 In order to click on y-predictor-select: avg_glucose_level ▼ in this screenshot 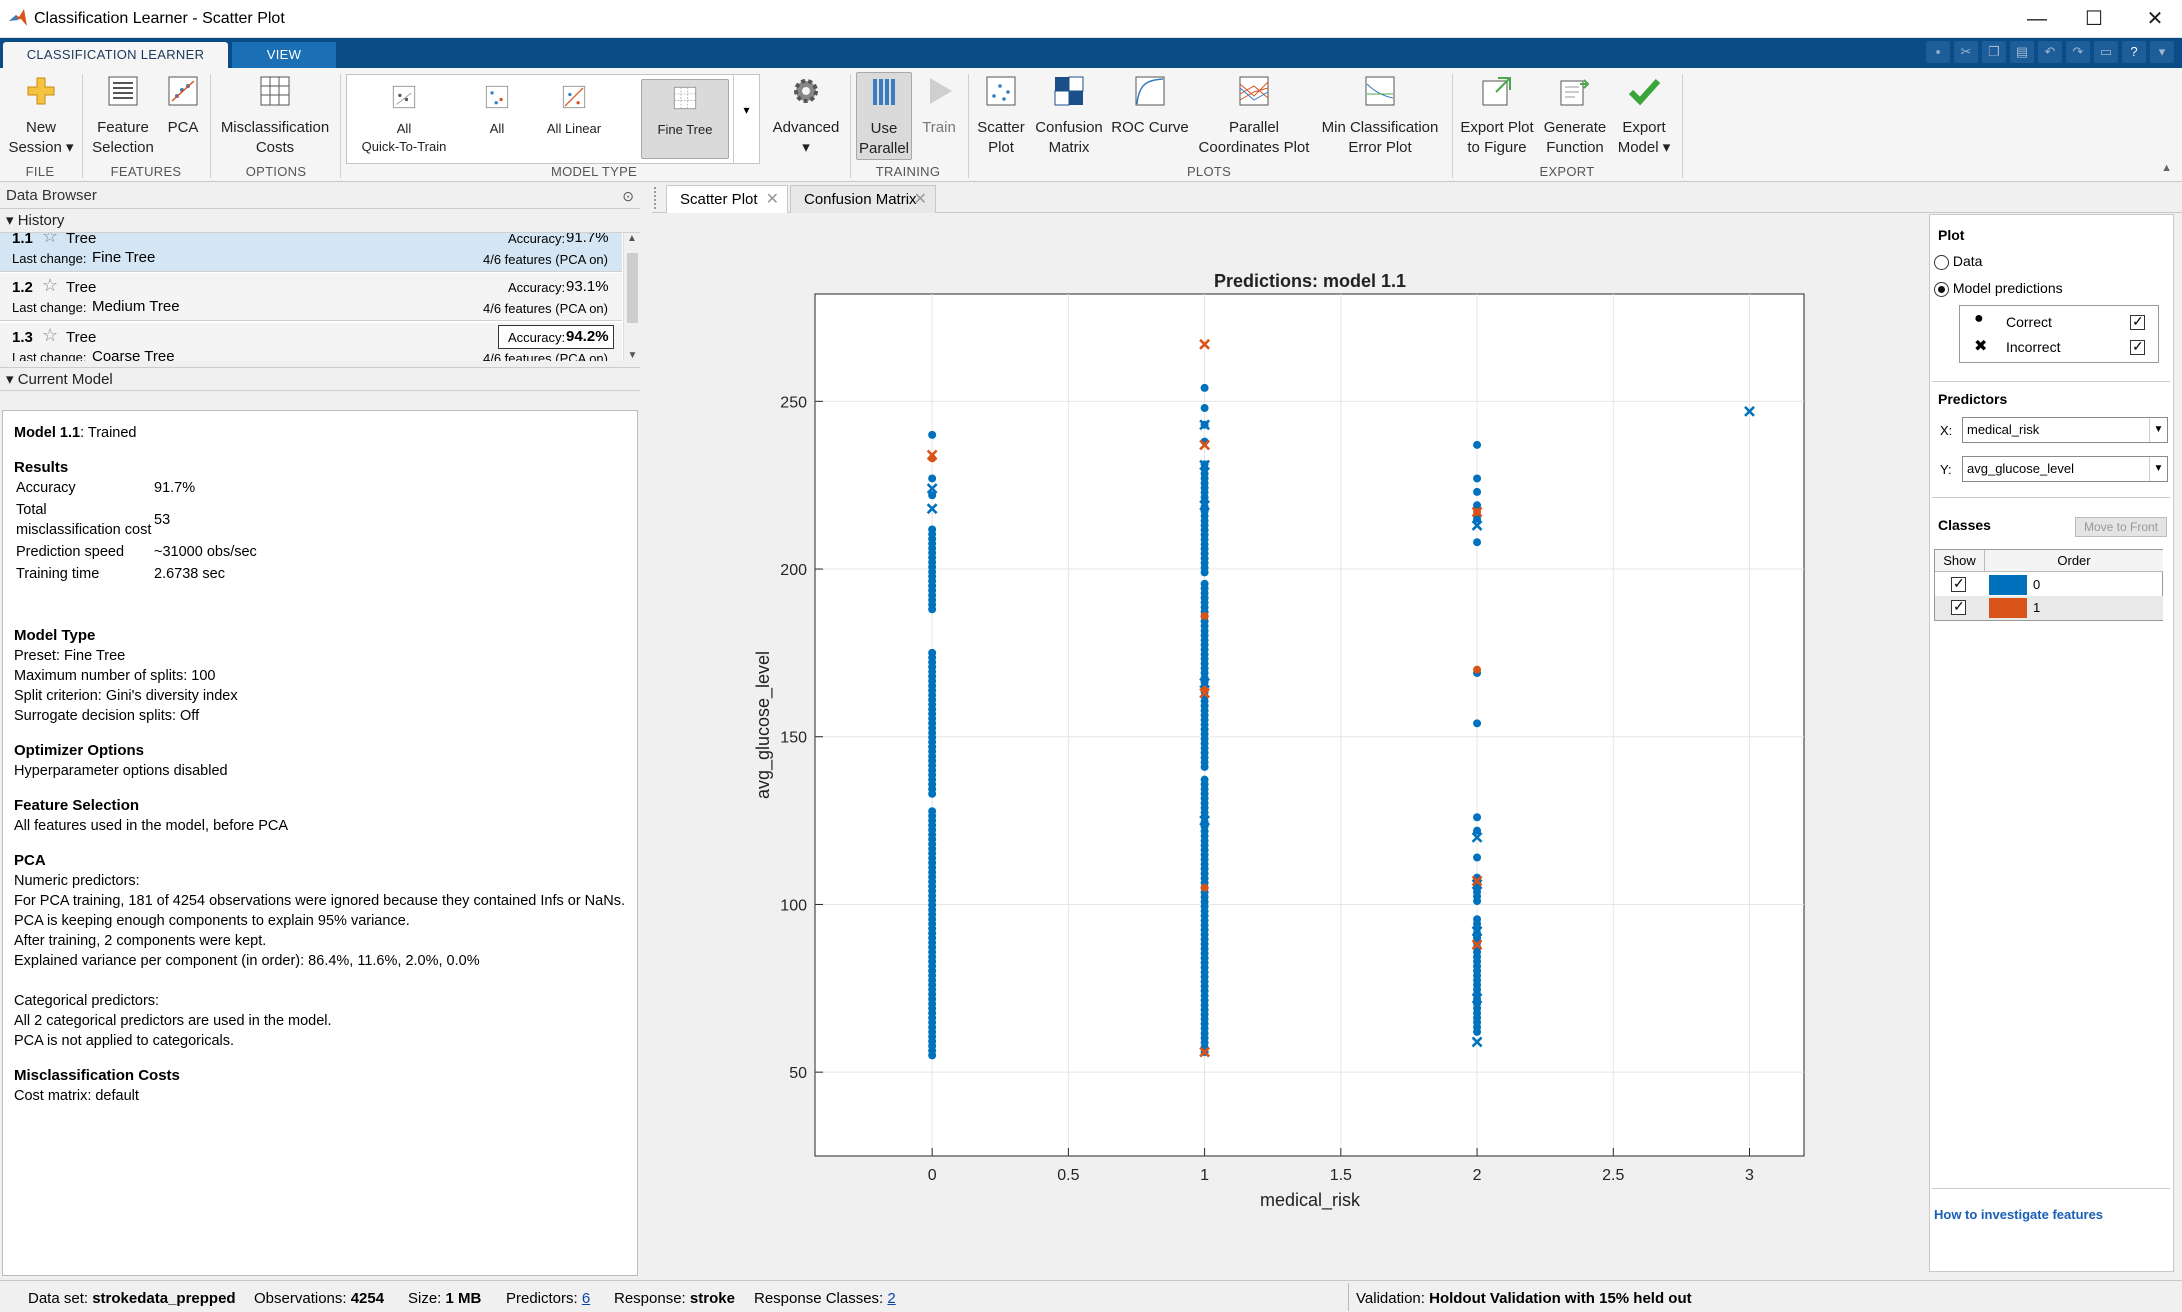, I will do `click(2065, 469)`.